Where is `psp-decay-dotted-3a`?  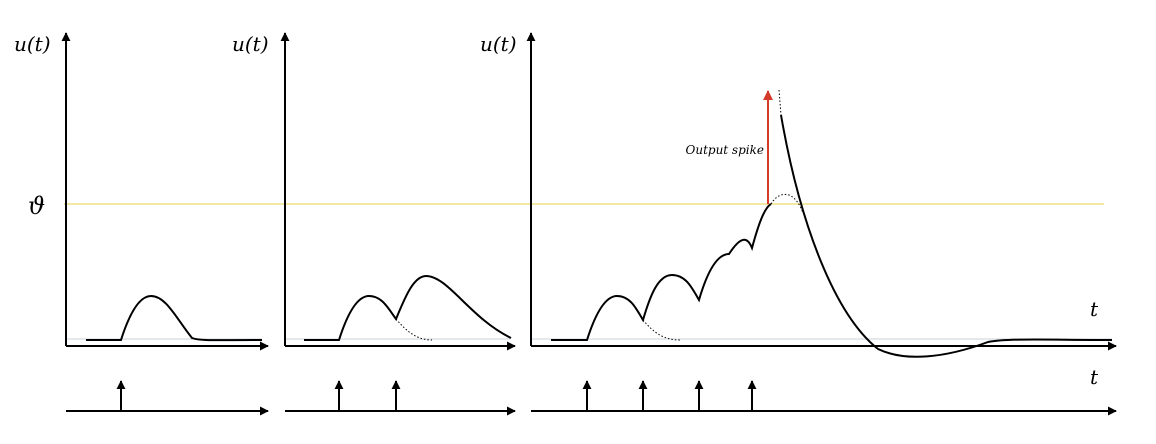 psp-decay-dotted-3a is located at coordinates (661, 330).